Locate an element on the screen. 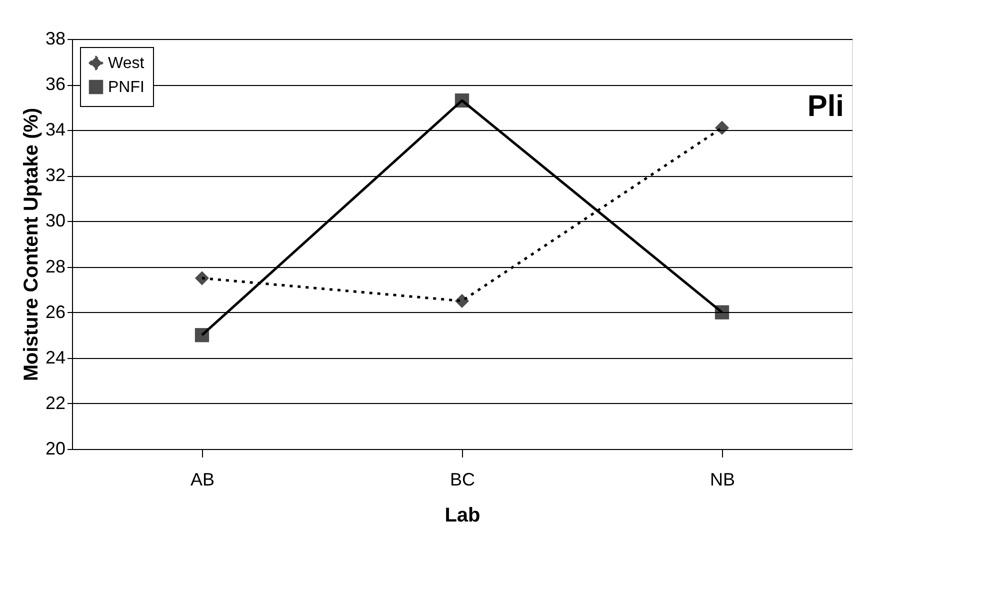 This screenshot has height=611, width=981. y-tick-label: 24 is located at coordinates (55, 357).